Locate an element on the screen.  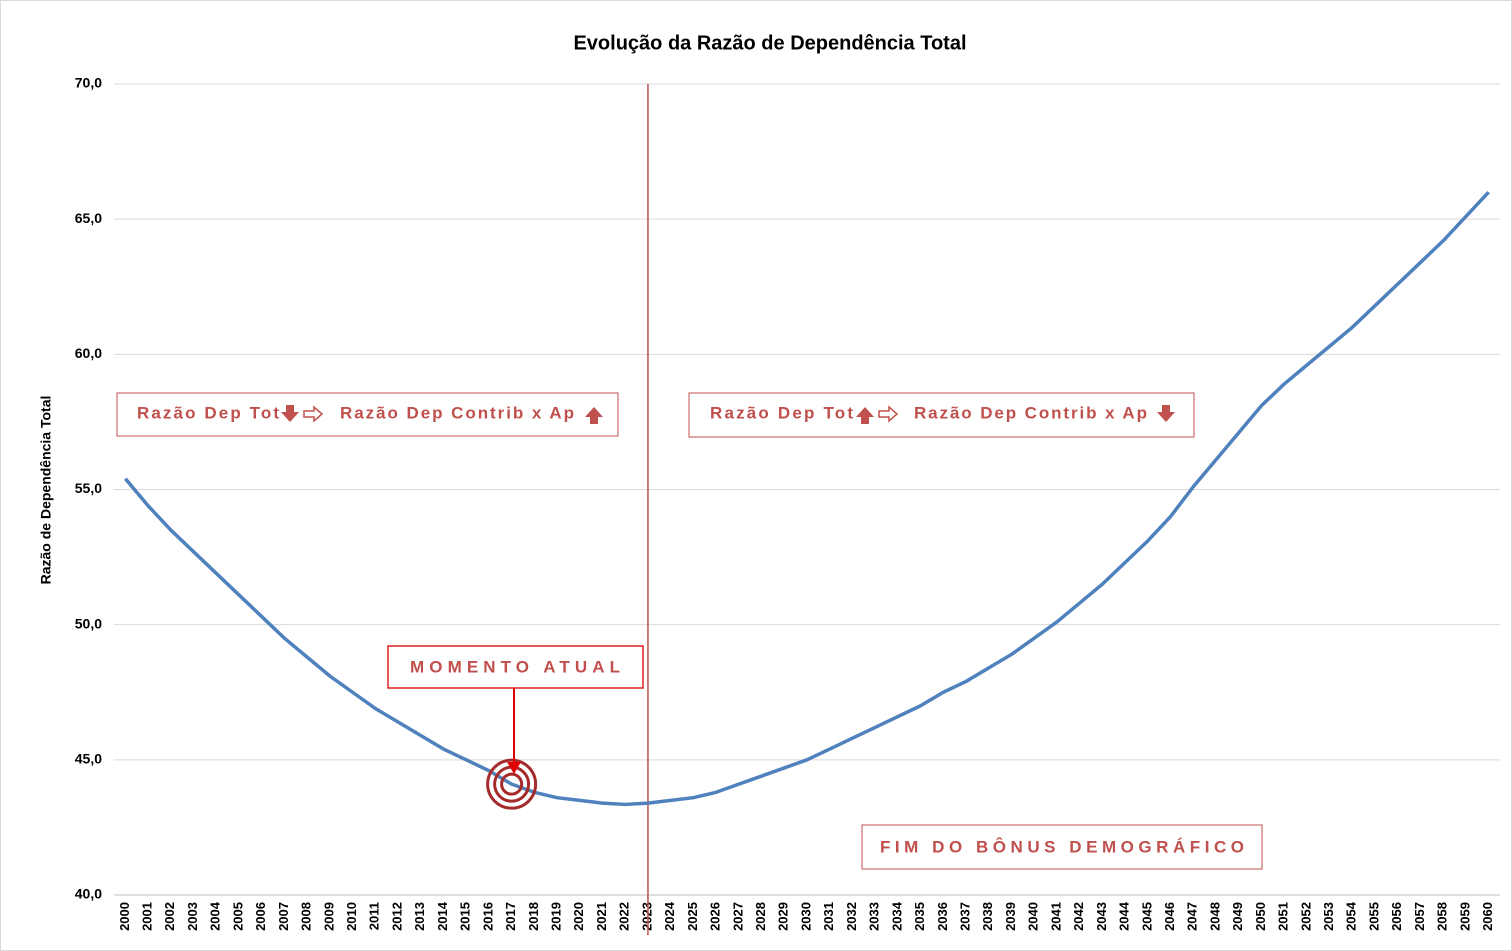
x-tick-label: 2032 is located at coordinates (851, 916).